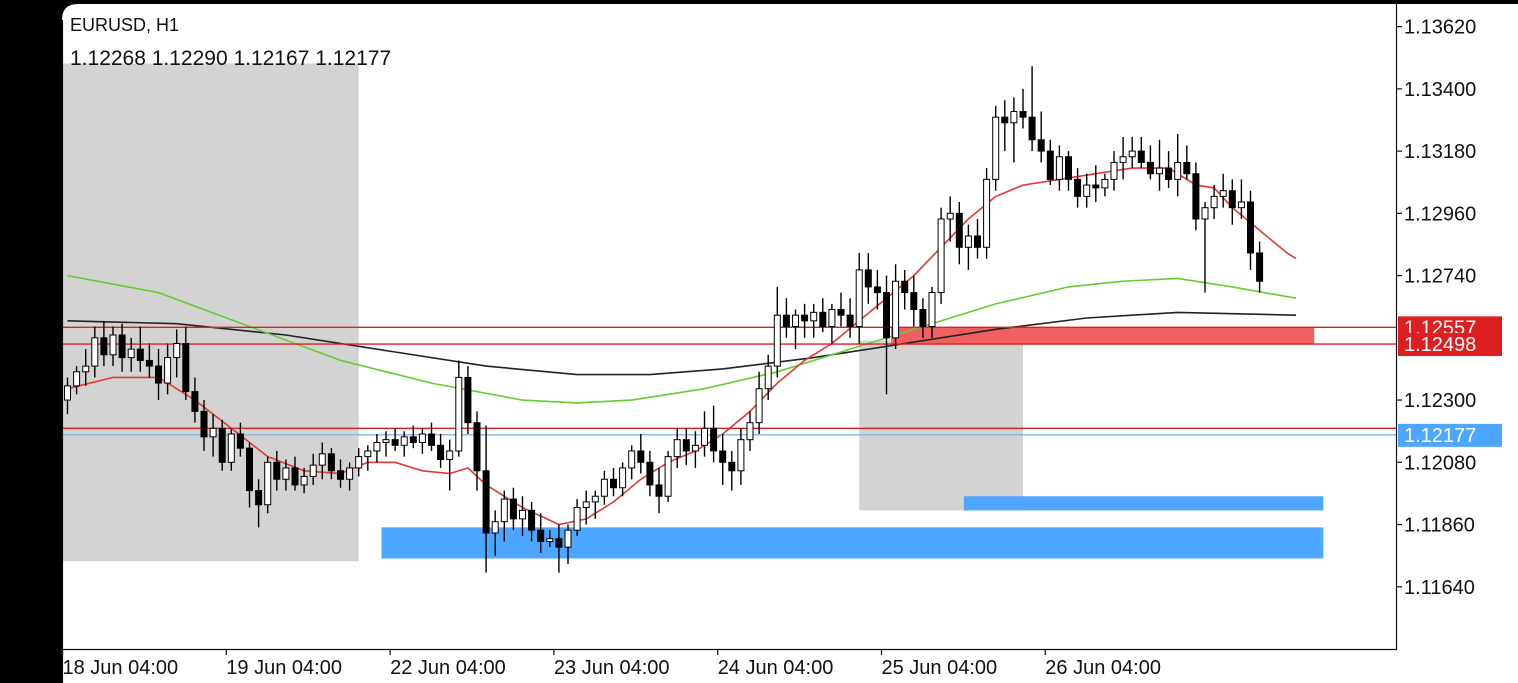  I want to click on symbol-timeframe-label: EURUSD, H1, so click(124, 25).